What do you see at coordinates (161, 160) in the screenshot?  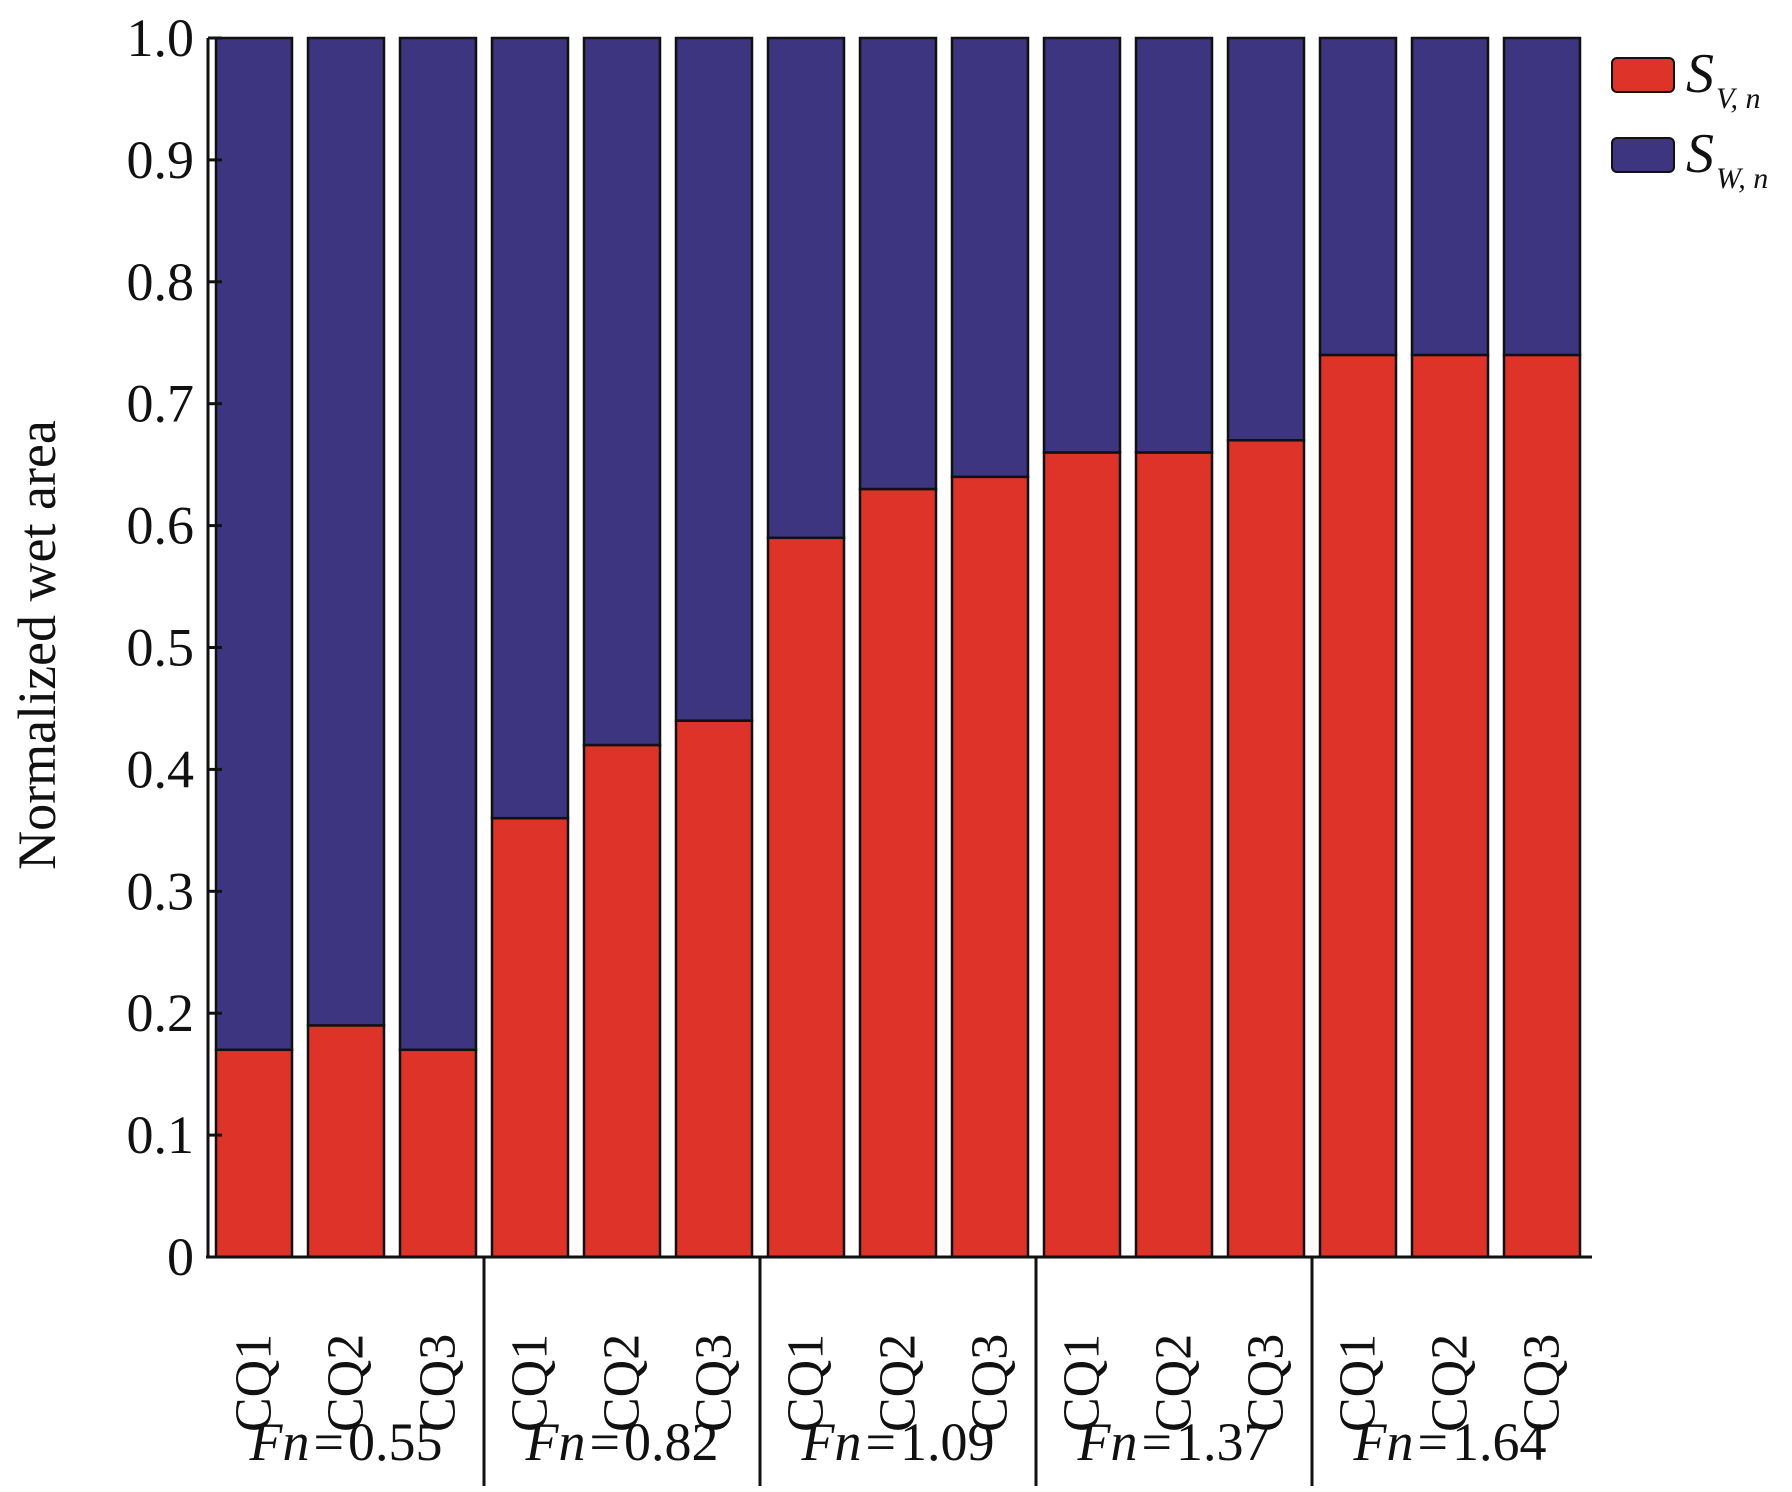 I see `y-tick-label: 0.9` at bounding box center [161, 160].